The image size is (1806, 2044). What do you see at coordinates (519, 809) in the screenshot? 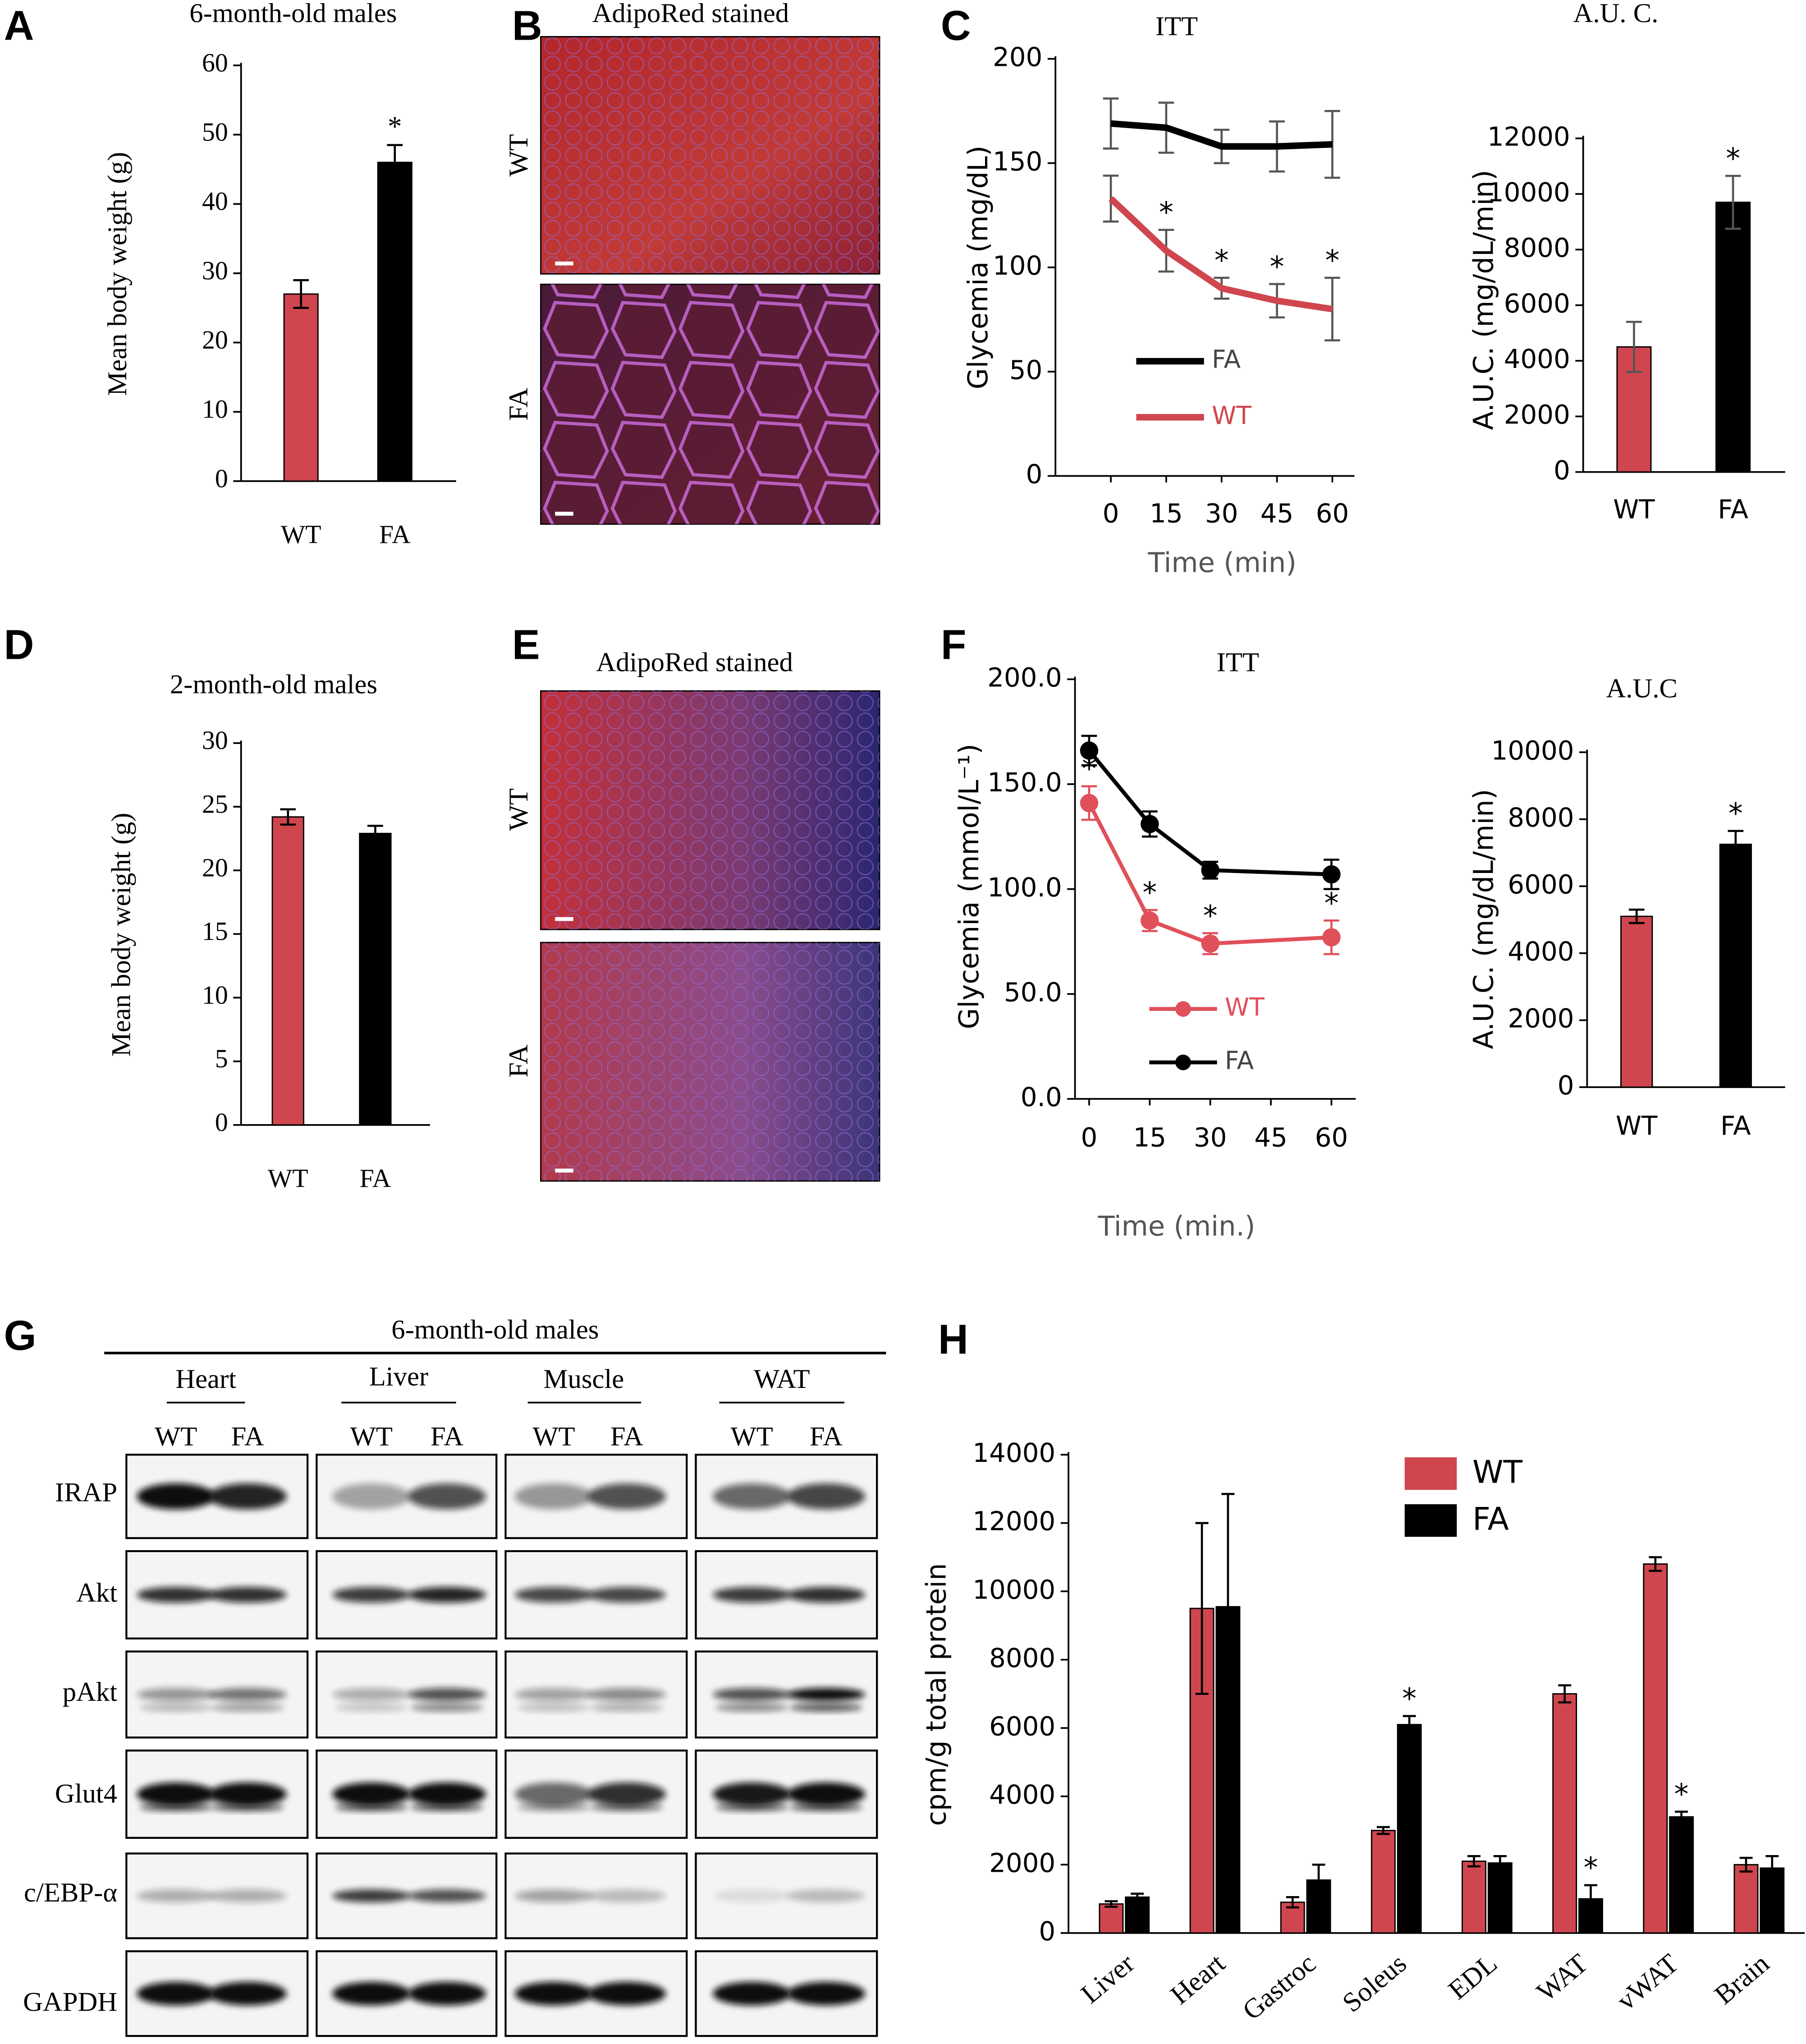
I see `row-label: WT` at bounding box center [519, 809].